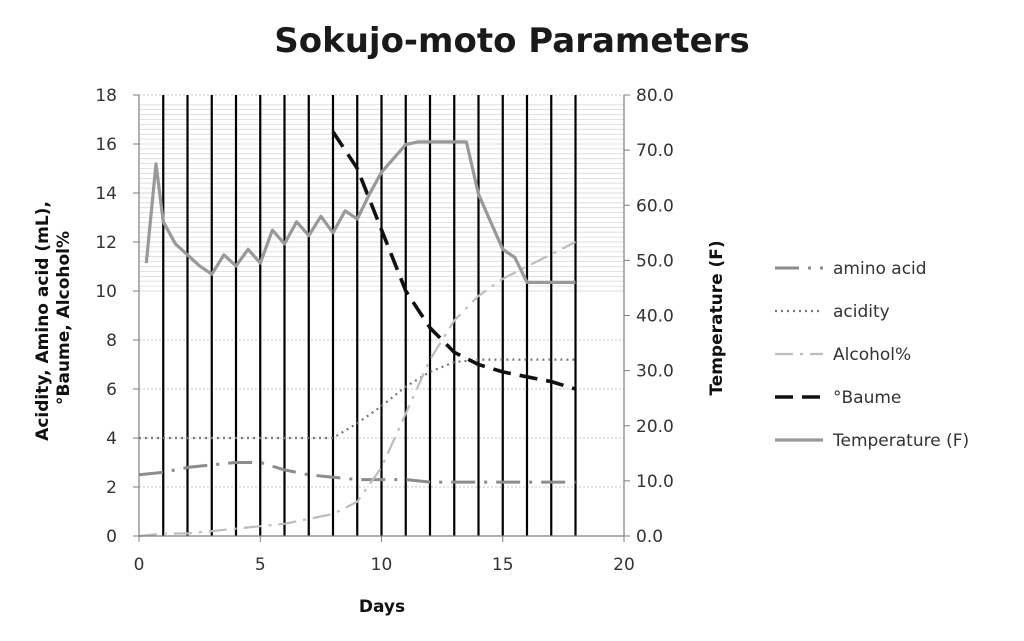 This screenshot has height=641, width=1024. What do you see at coordinates (655, 317) in the screenshot?
I see `y2-tick-label: 40.0` at bounding box center [655, 317].